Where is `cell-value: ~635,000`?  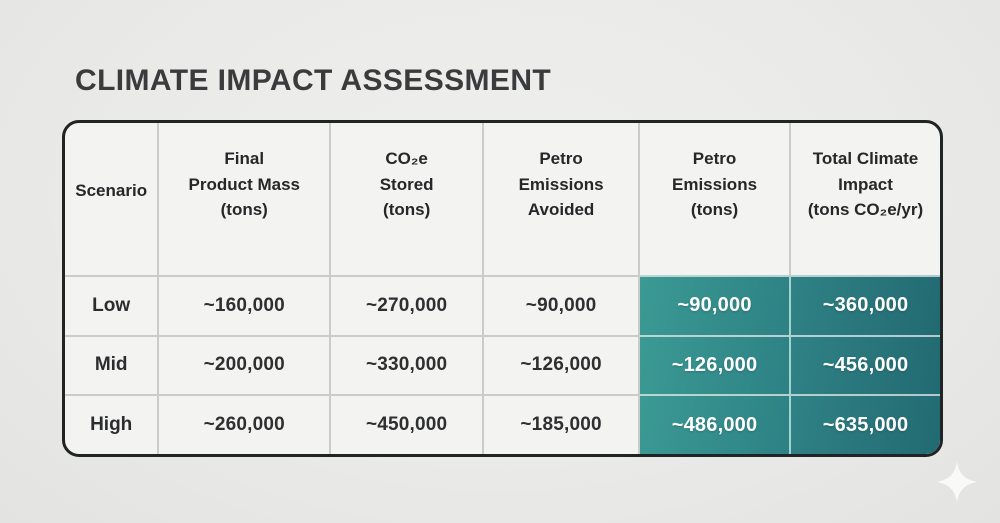 cell-value: ~635,000 is located at coordinates (865, 424).